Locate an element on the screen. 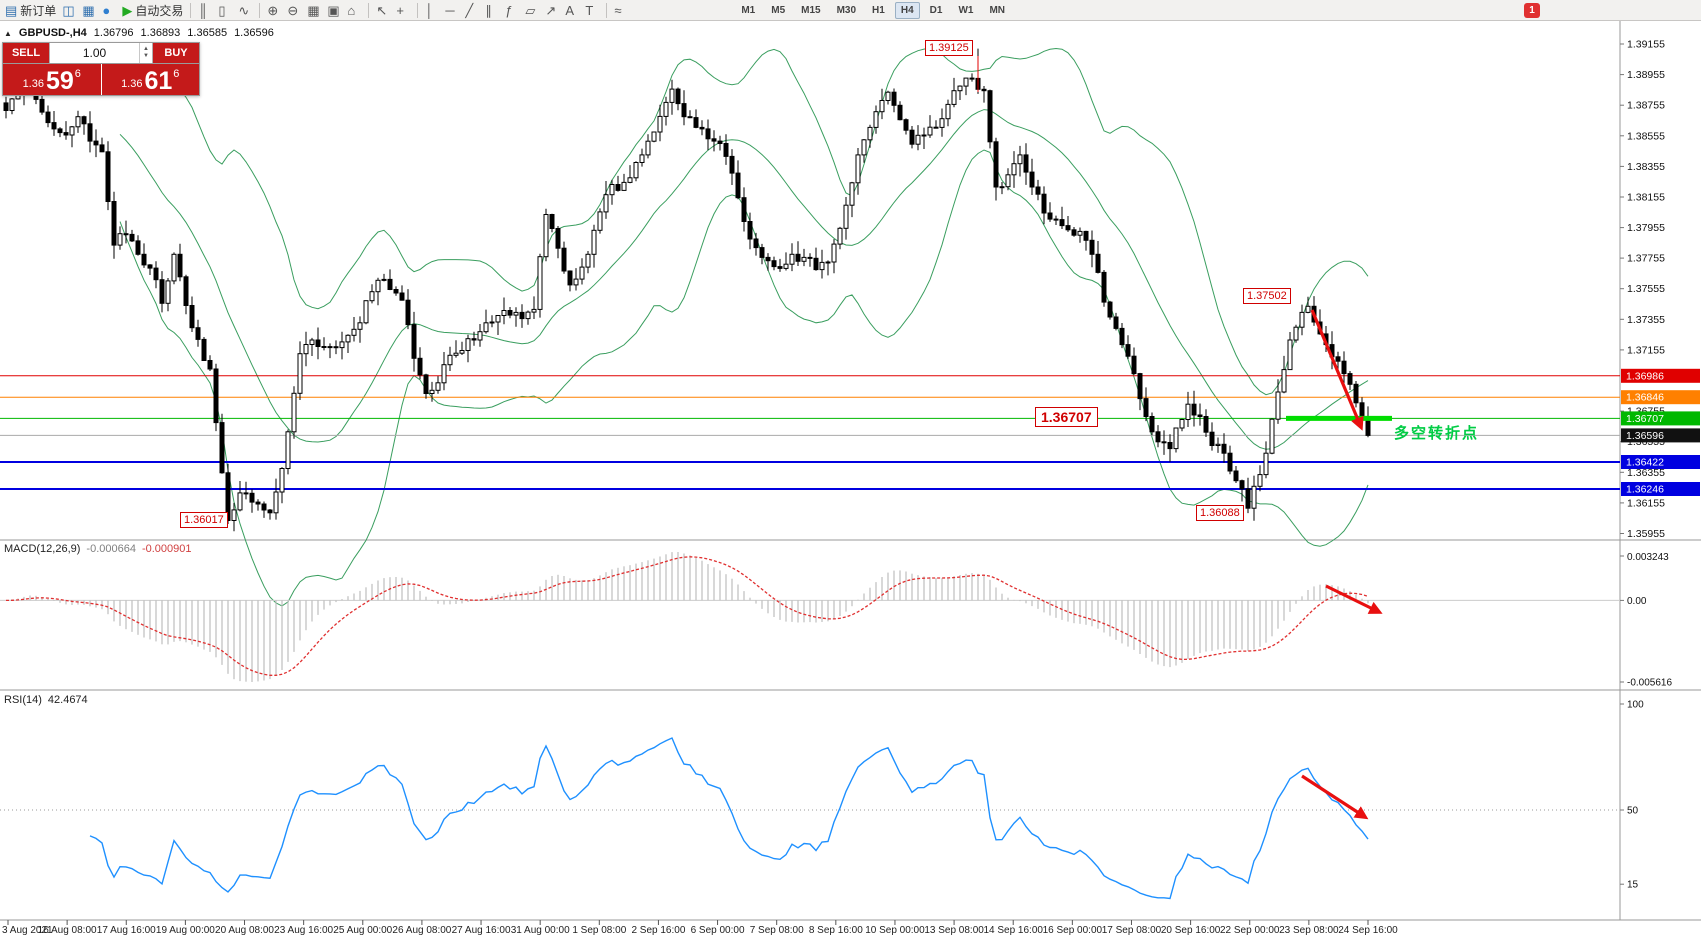 Image resolution: width=1701 pixels, height=942 pixels. zoom-in-button: ⊕ is located at coordinates (274, 10).